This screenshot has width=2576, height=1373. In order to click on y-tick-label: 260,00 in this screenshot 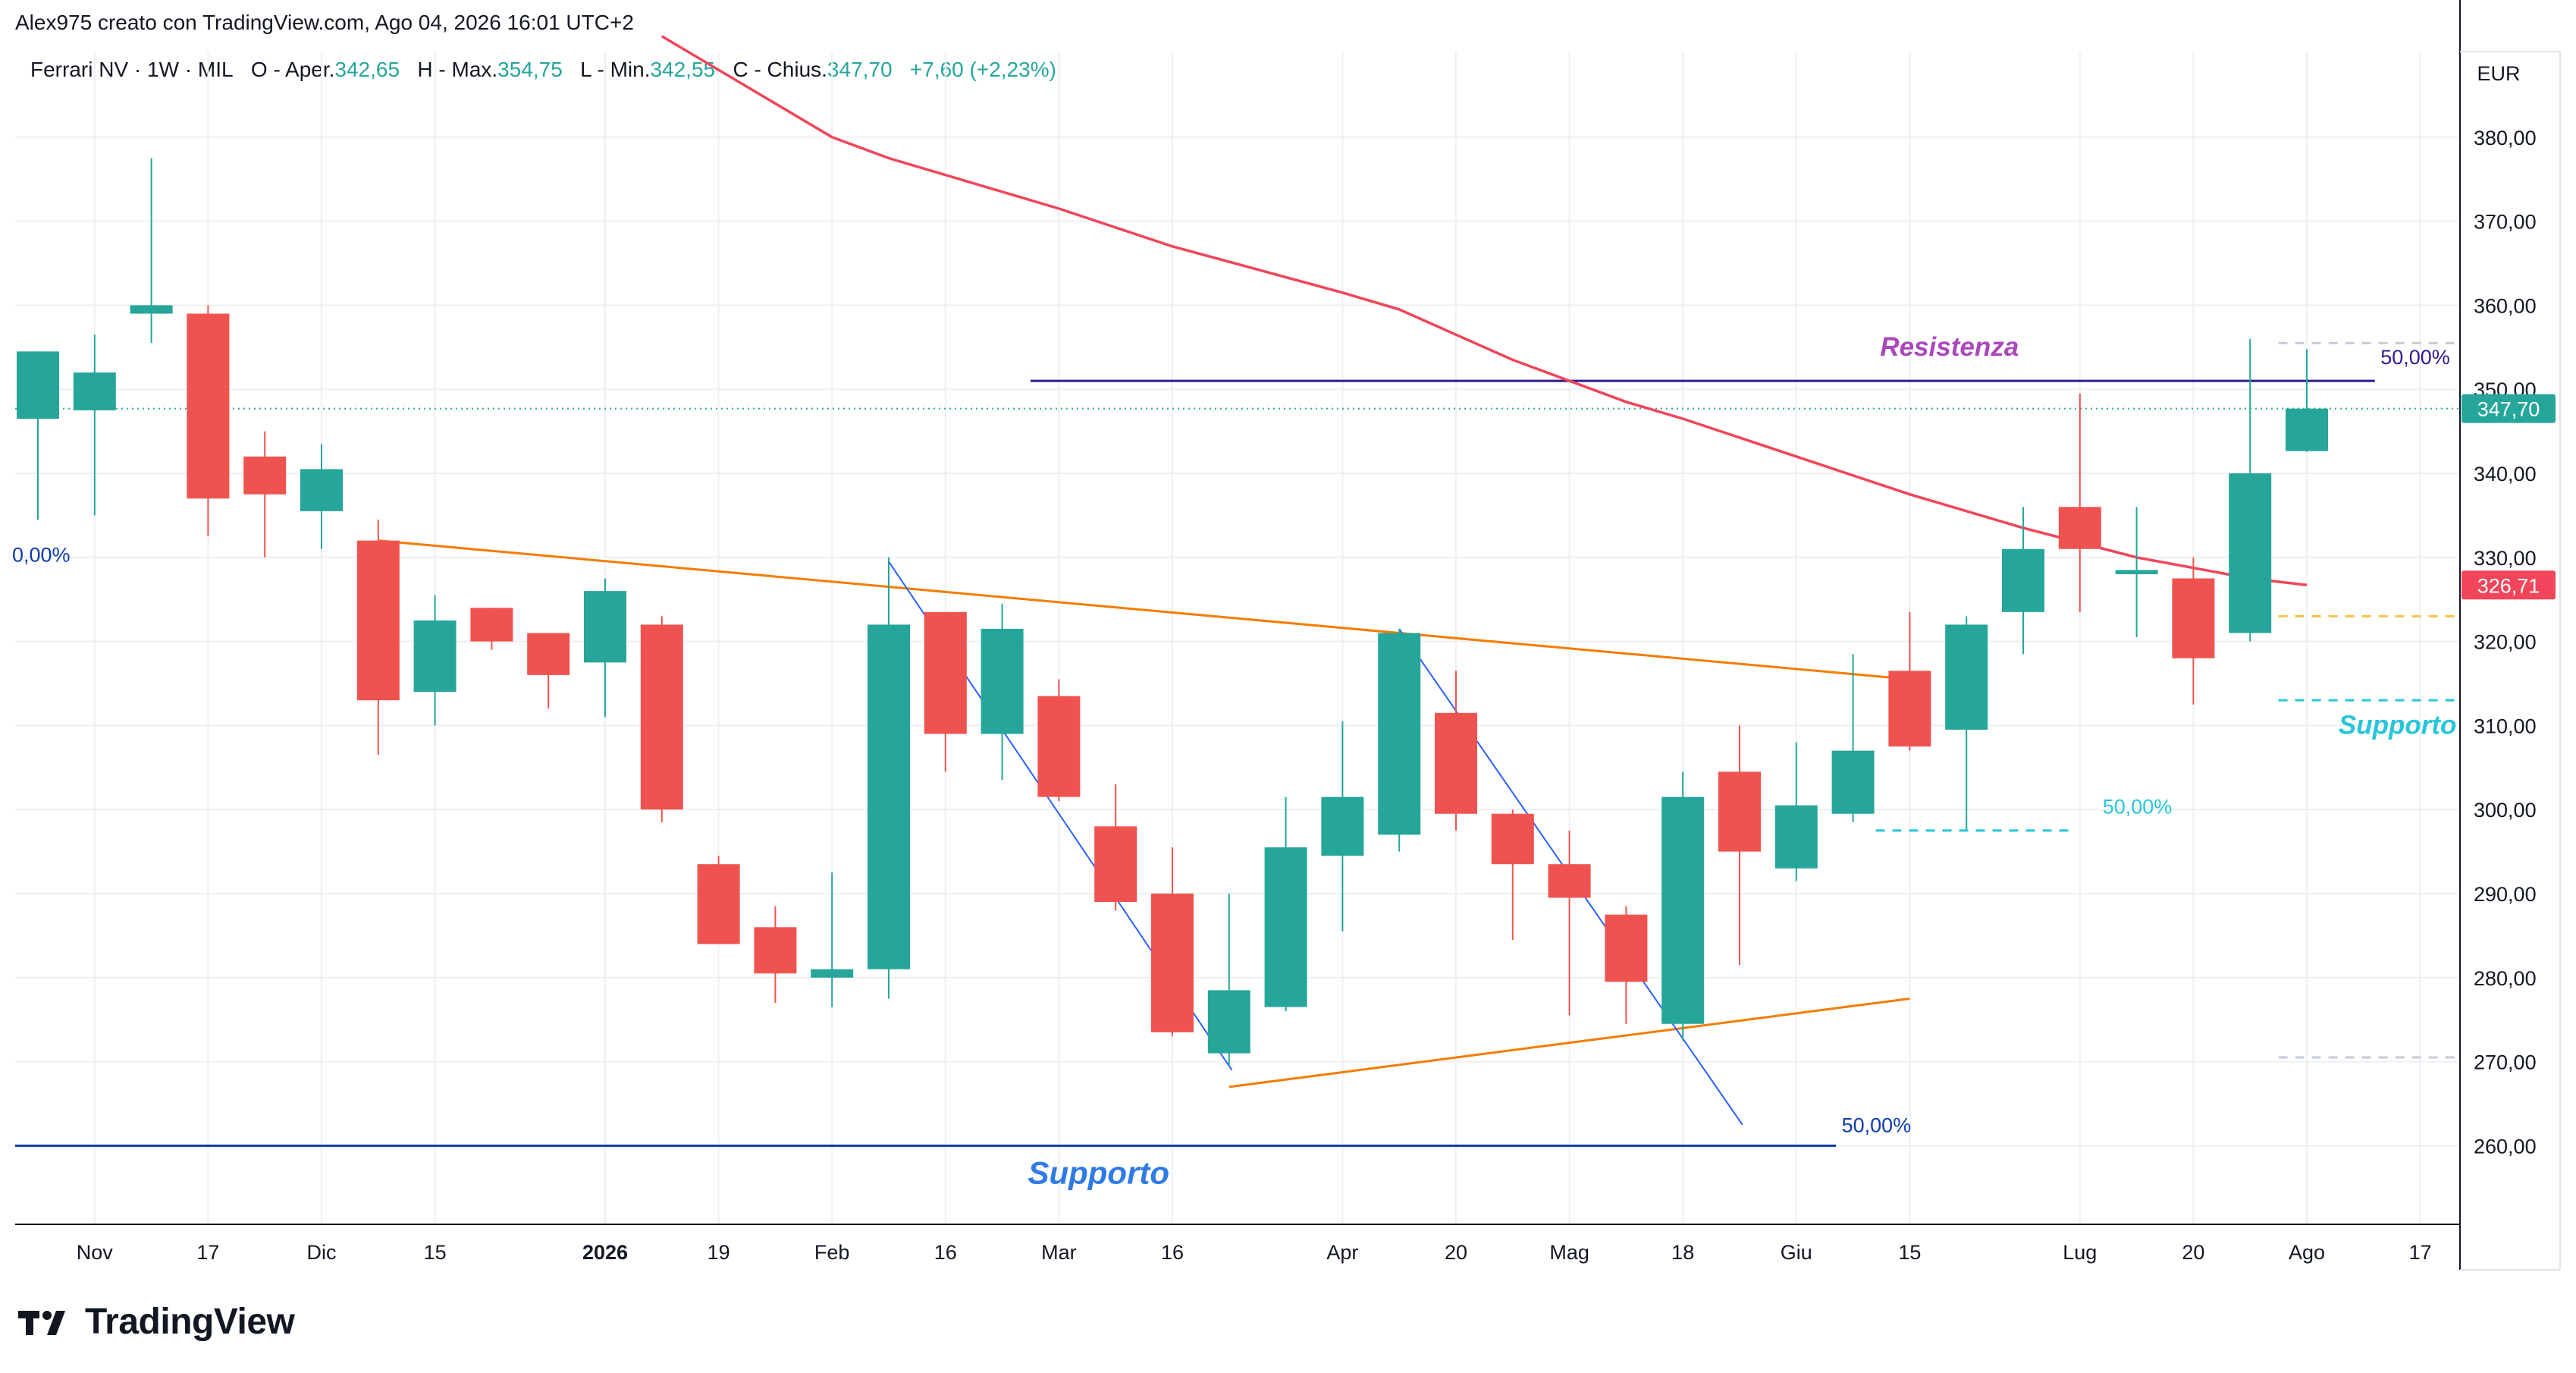, I will do `click(2505, 1146)`.